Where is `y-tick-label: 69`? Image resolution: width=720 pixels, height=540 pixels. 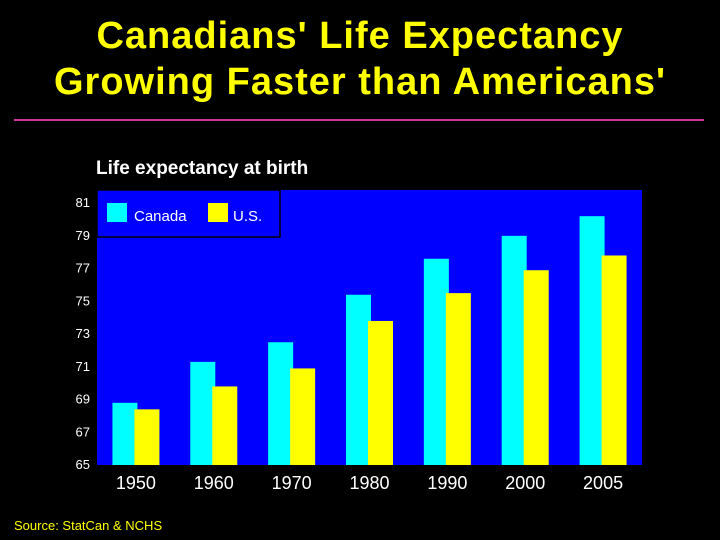
y-tick-label: 69 is located at coordinates (83, 399).